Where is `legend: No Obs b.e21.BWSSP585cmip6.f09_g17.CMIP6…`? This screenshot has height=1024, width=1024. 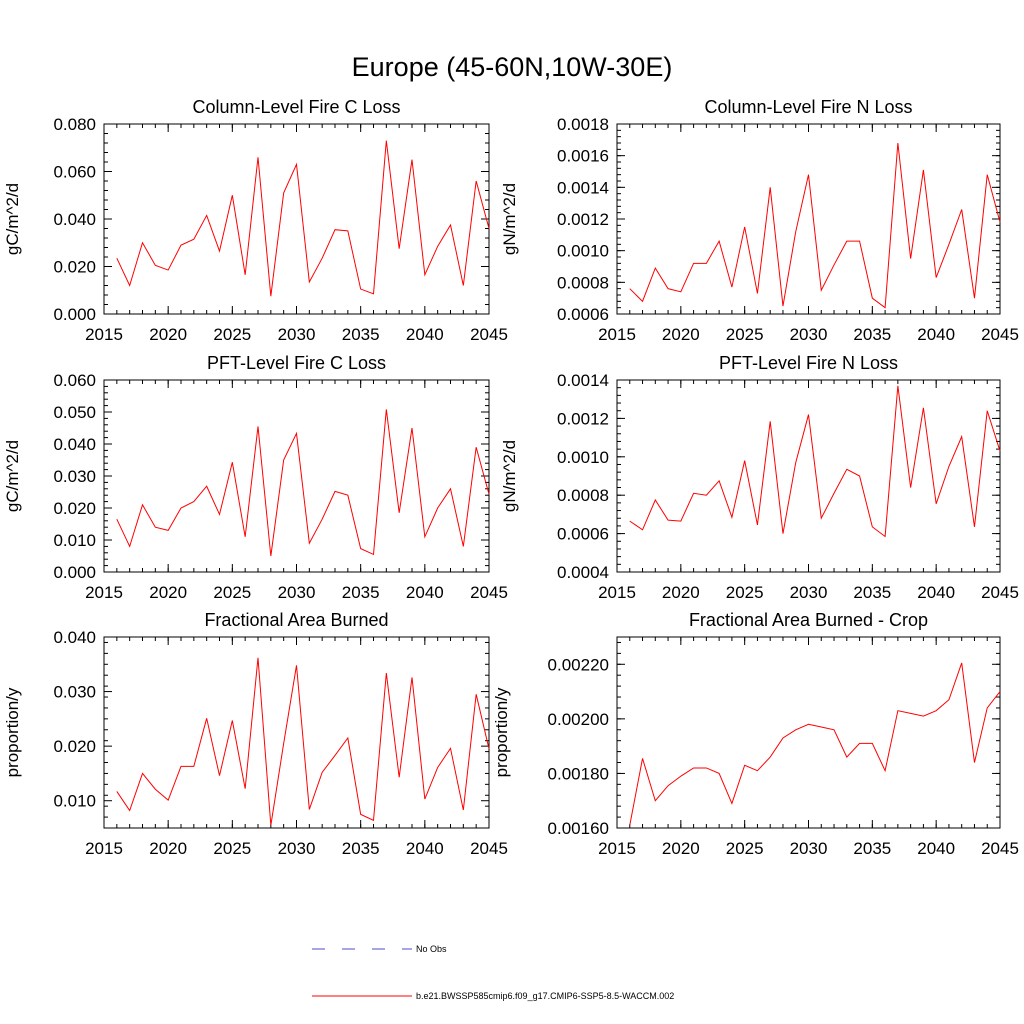
legend: No Obs b.e21.BWSSP585cmip6.f09_g17.CMIP6… is located at coordinates (493, 972).